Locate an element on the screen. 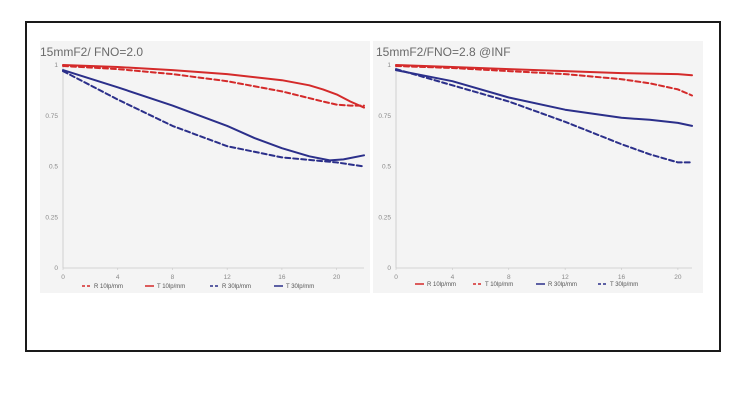 This screenshot has height=409, width=750. chart-title-left: 15mmF2/ FNO=2.0 is located at coordinates (92, 52).